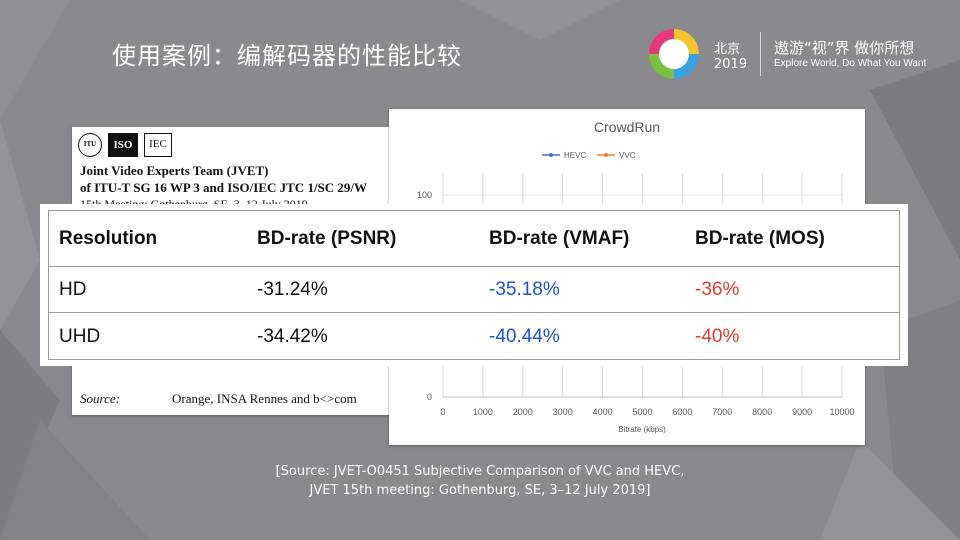  What do you see at coordinates (559, 238) in the screenshot?
I see `header-bd-rate-vmaf: BD-rate (VMAF)` at bounding box center [559, 238].